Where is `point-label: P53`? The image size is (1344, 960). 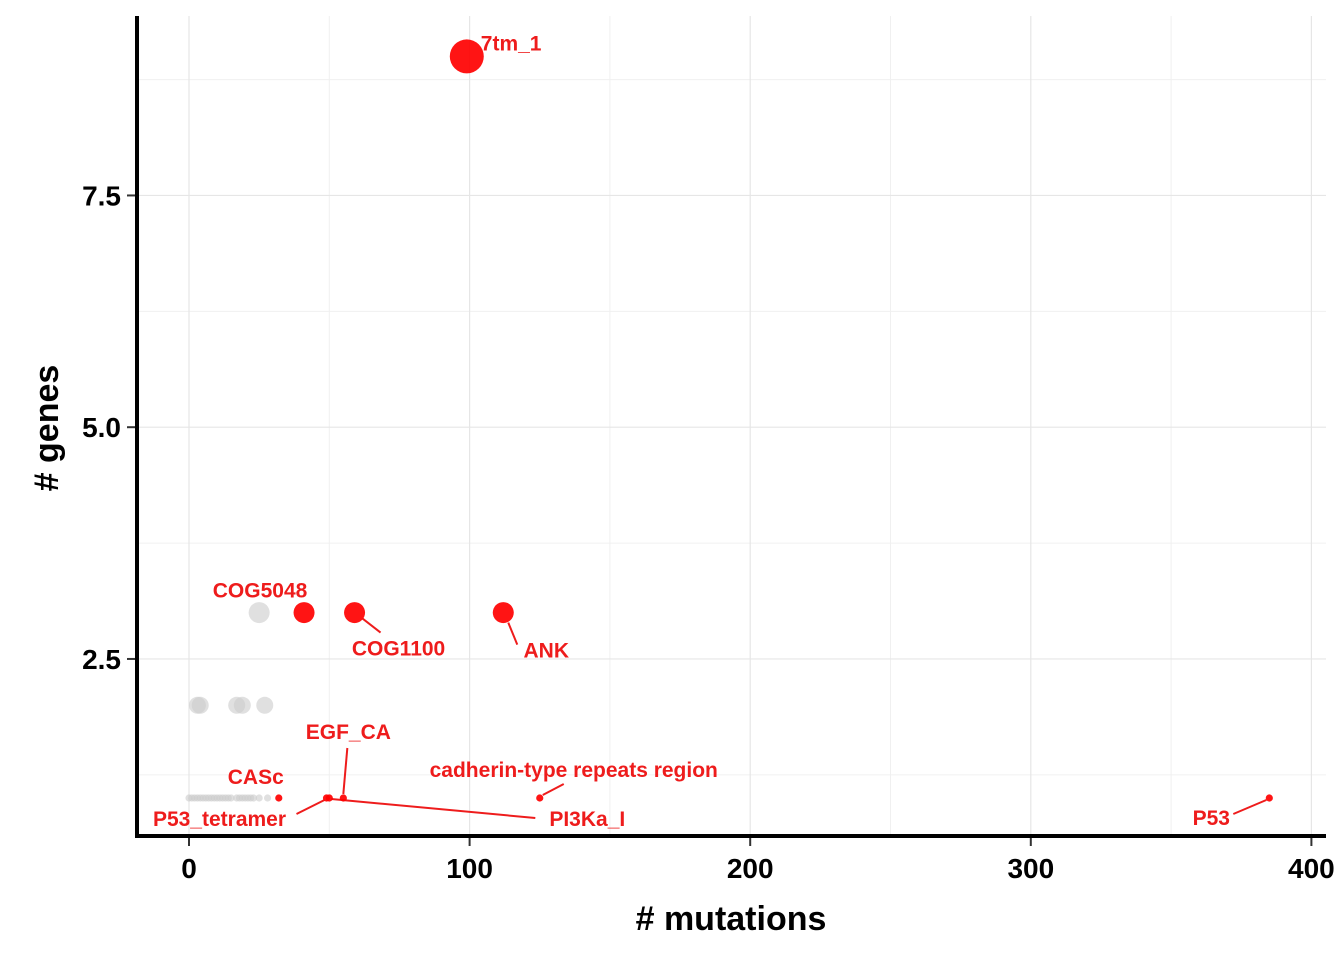
point-label: P53 is located at coordinates (1211, 818).